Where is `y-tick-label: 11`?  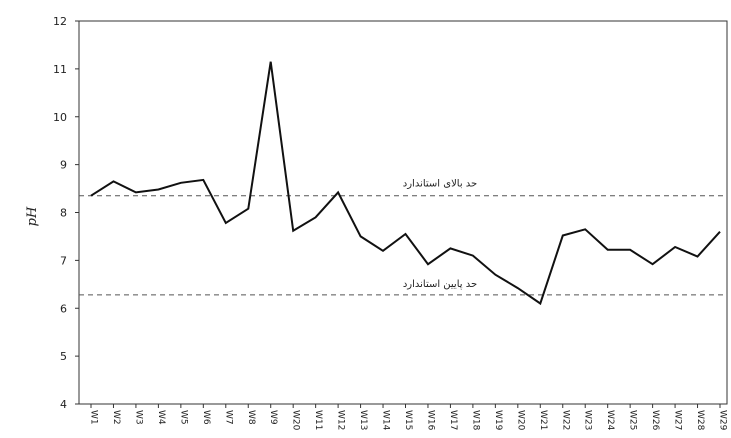
y-tick-label: 11 is located at coordinates (60, 69).